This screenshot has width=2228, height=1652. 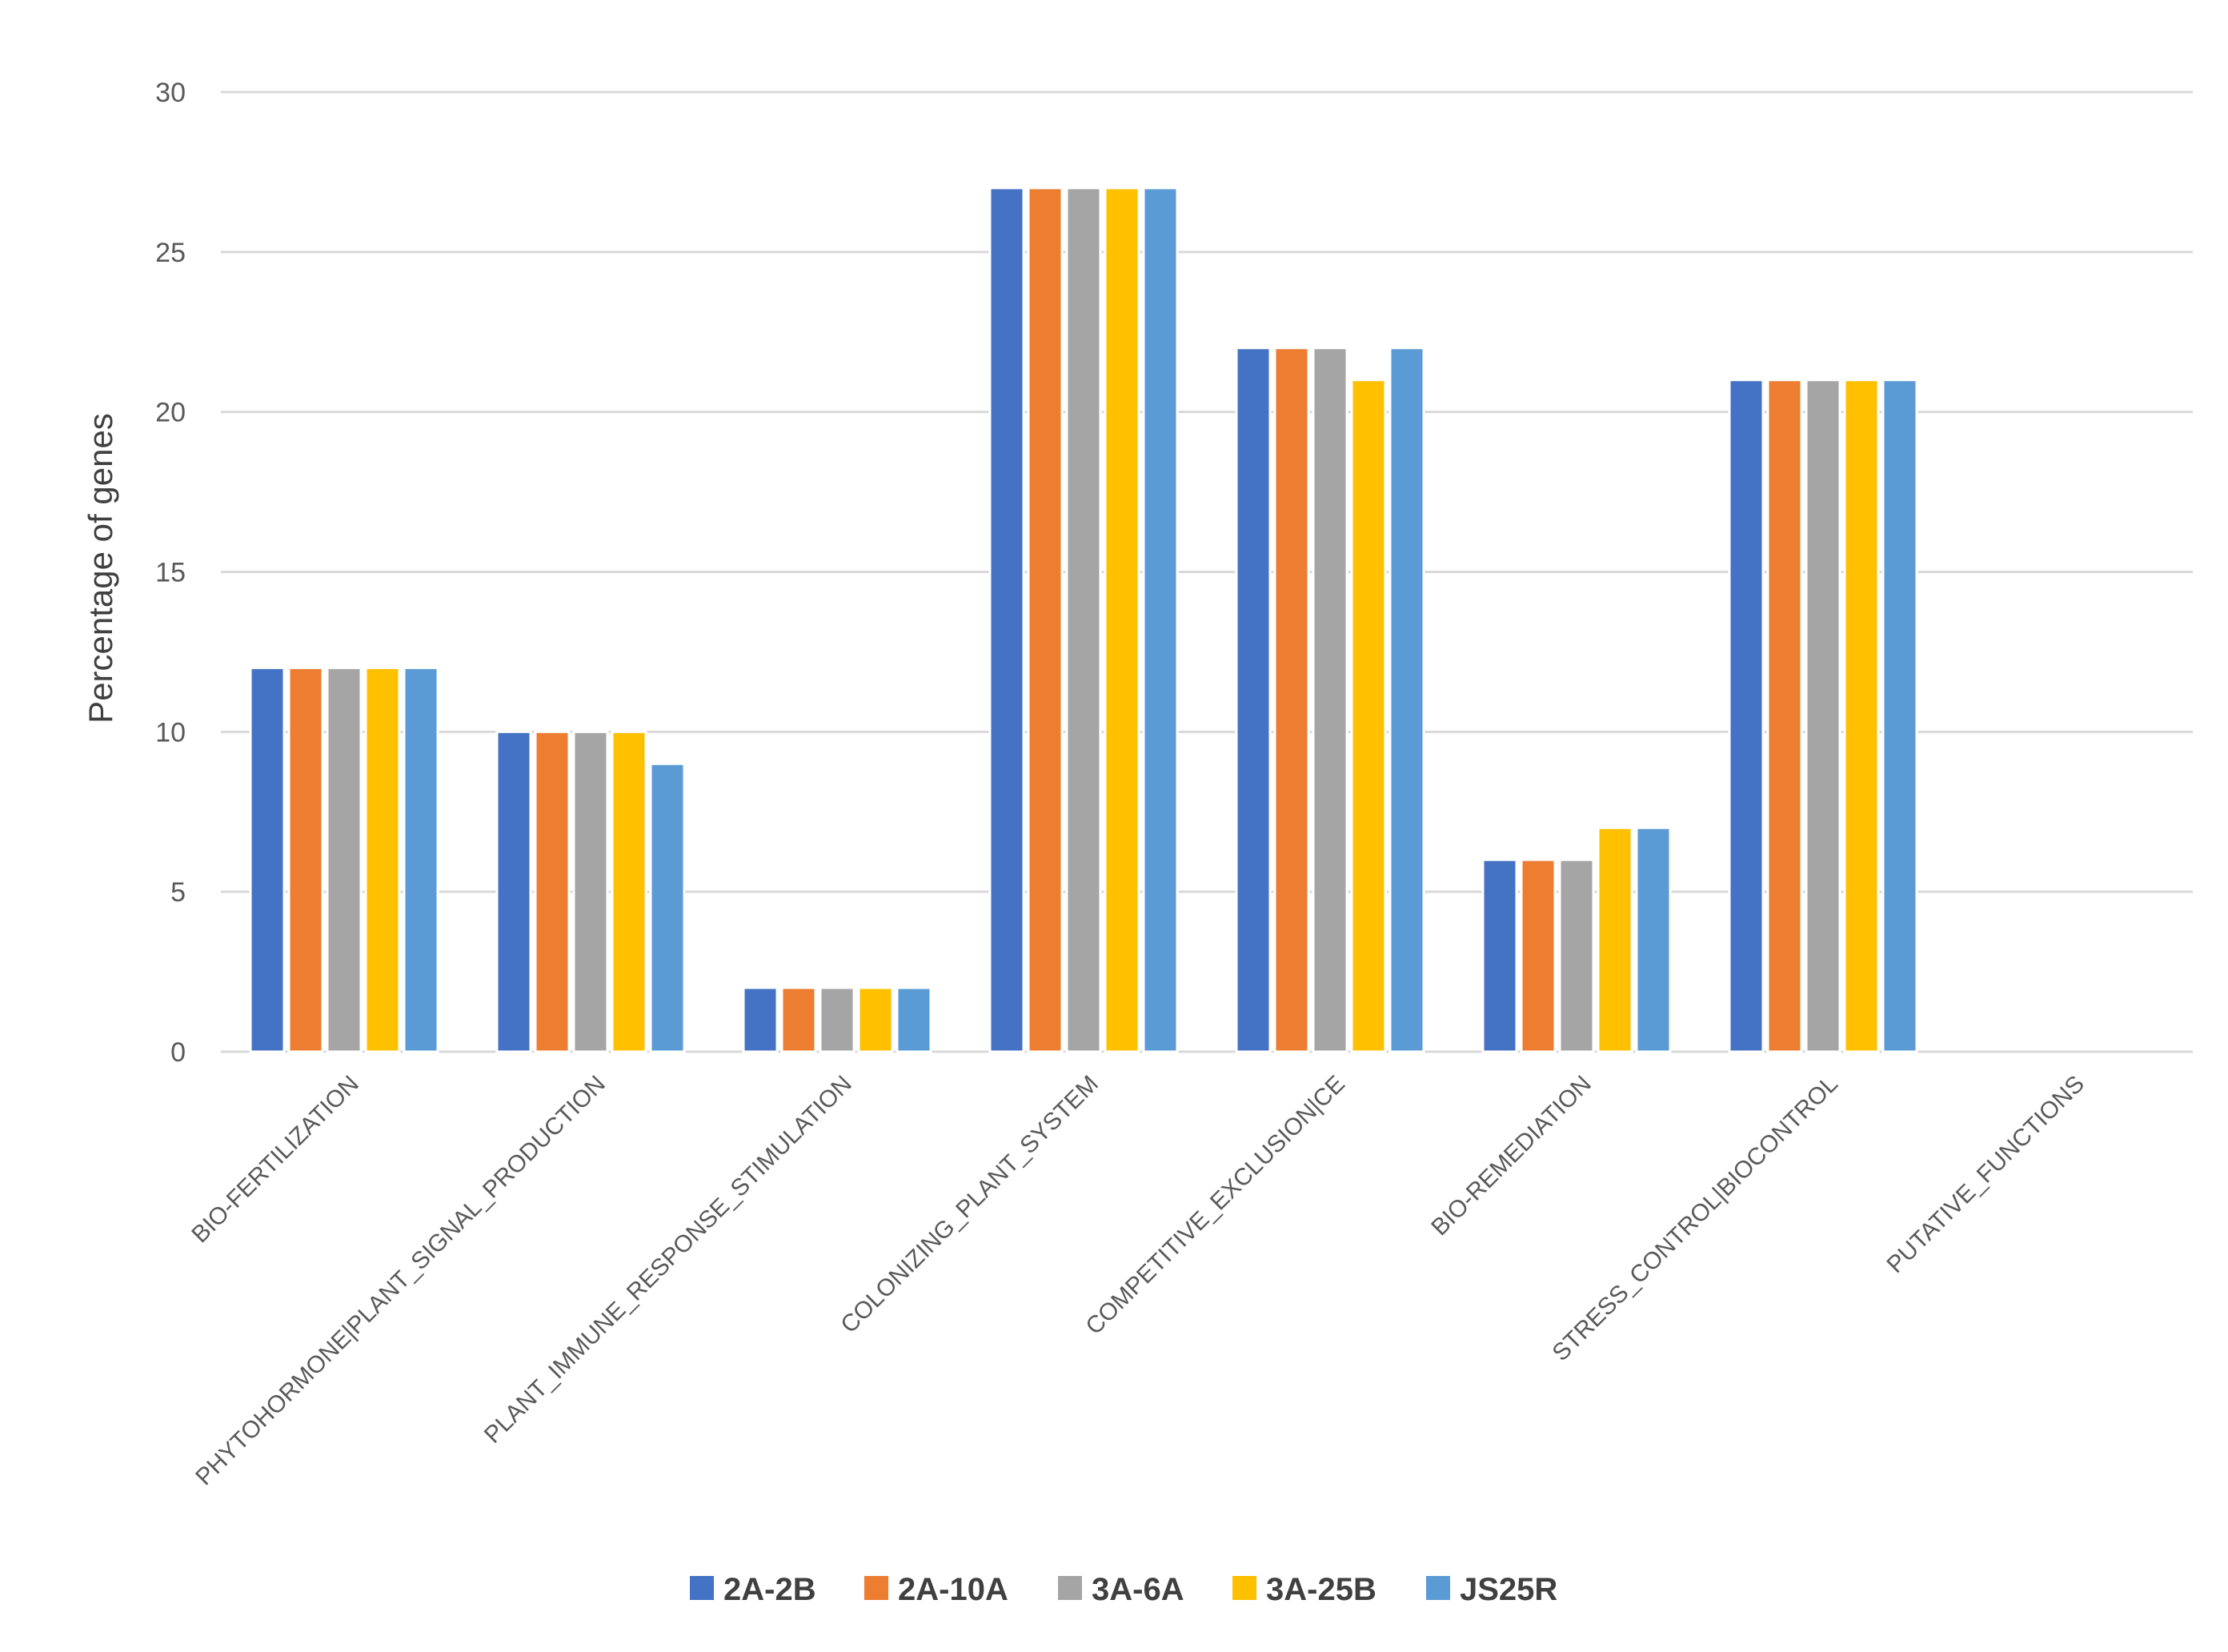 I want to click on y-tick-label: 25, so click(x=171, y=253).